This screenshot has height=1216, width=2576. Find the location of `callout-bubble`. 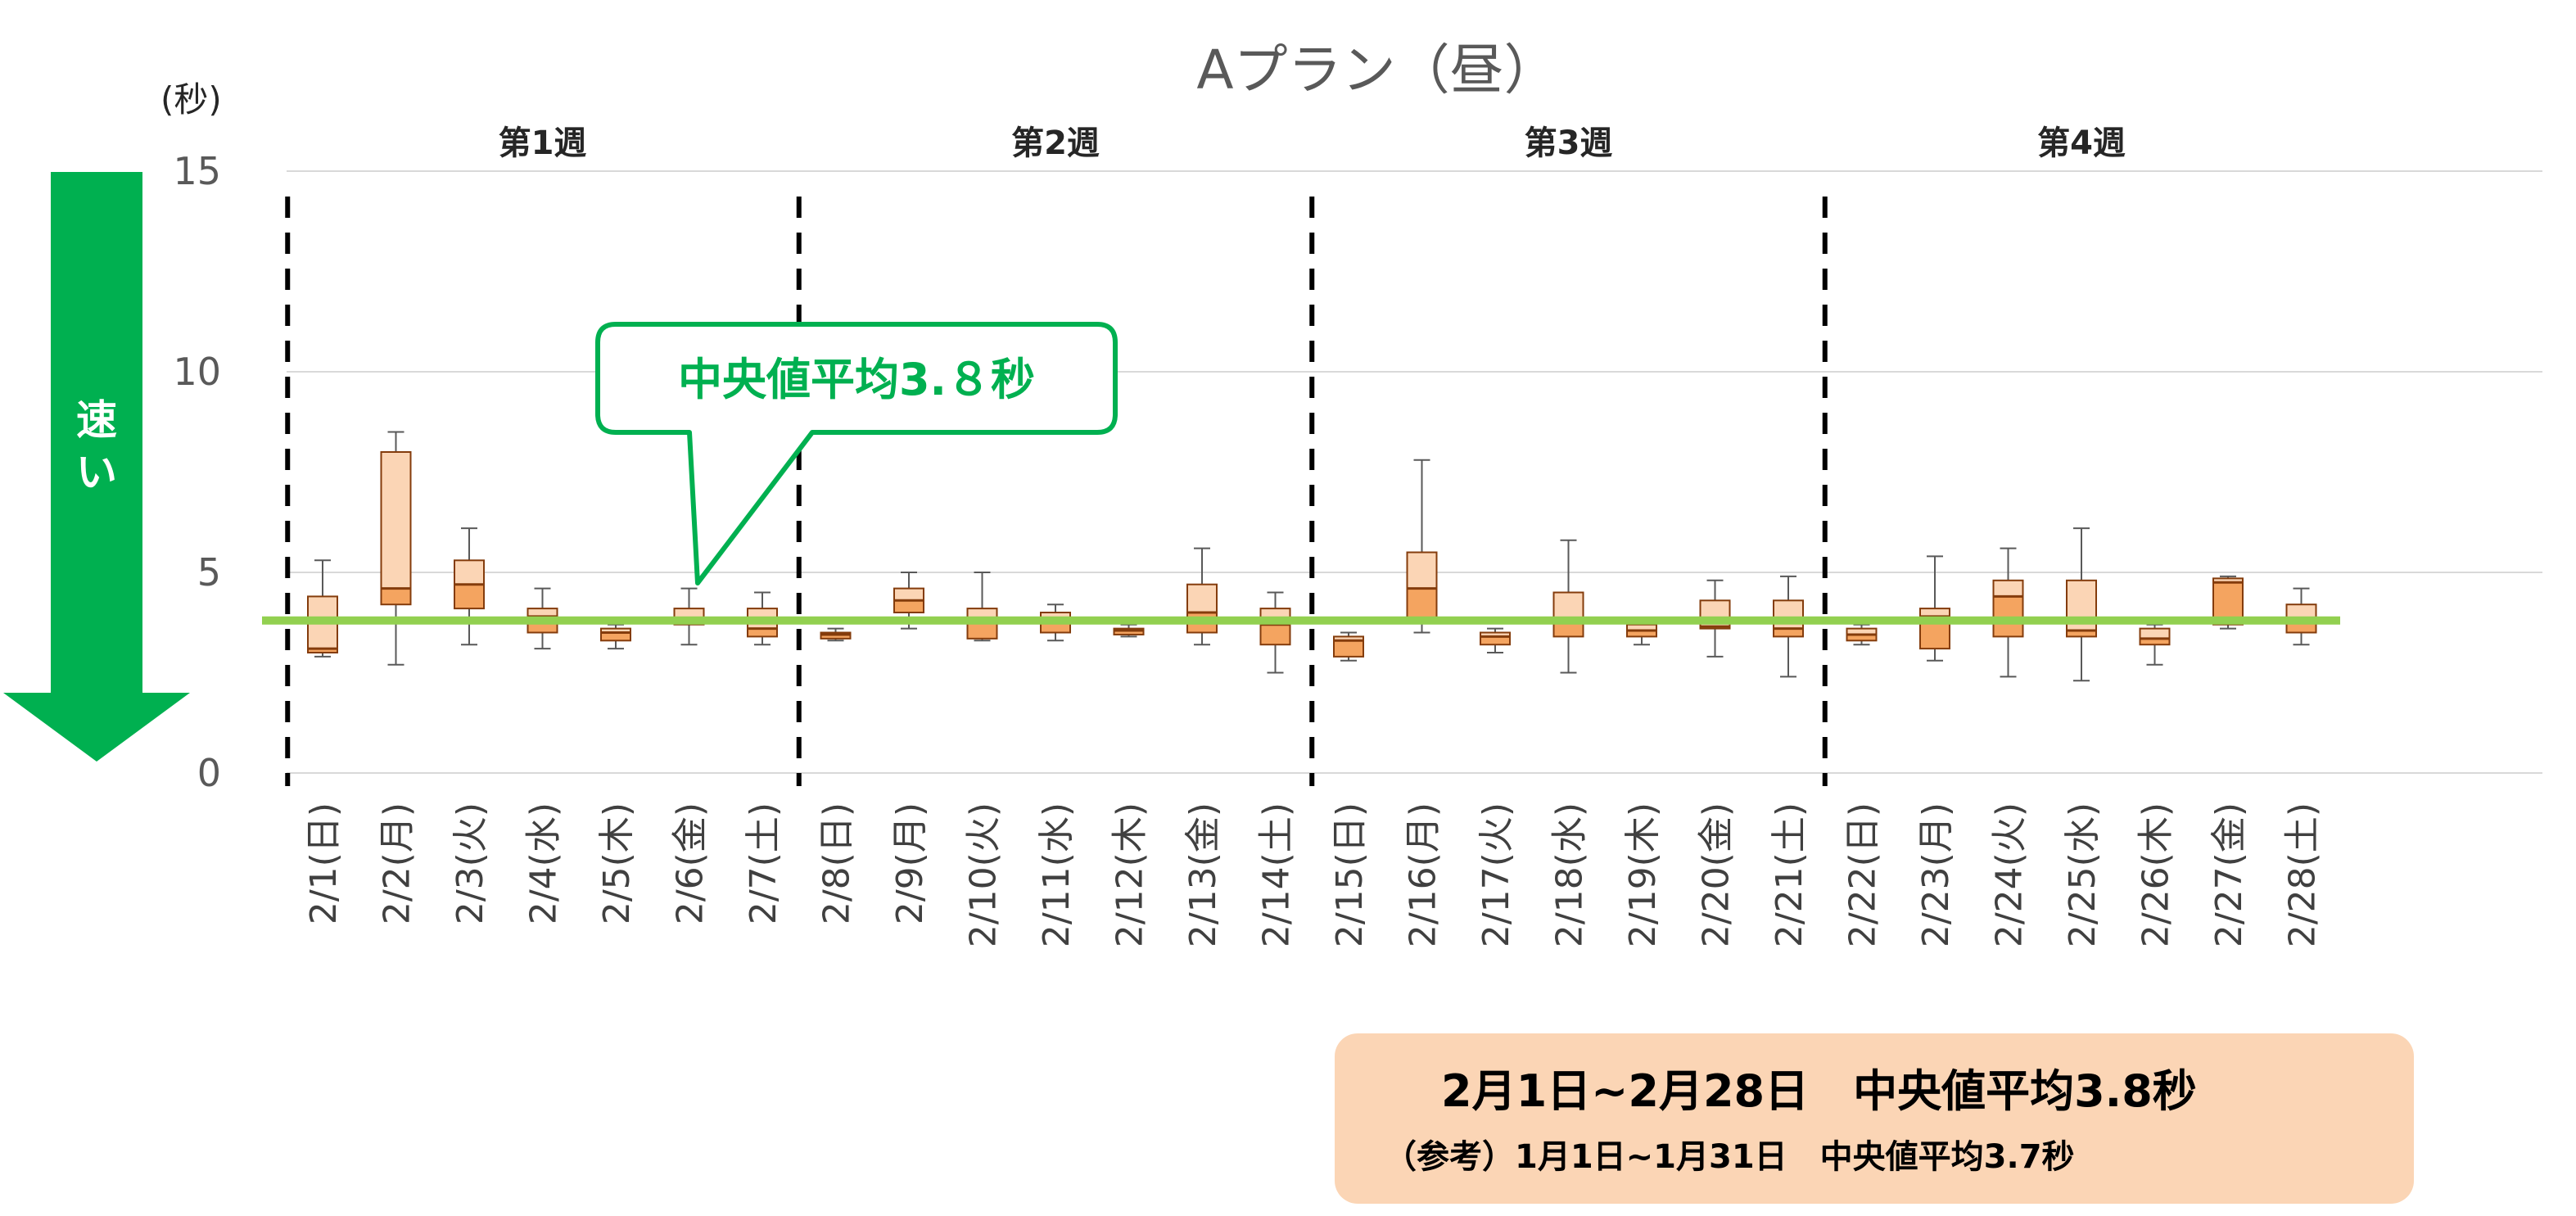

callout-bubble is located at coordinates (857, 453).